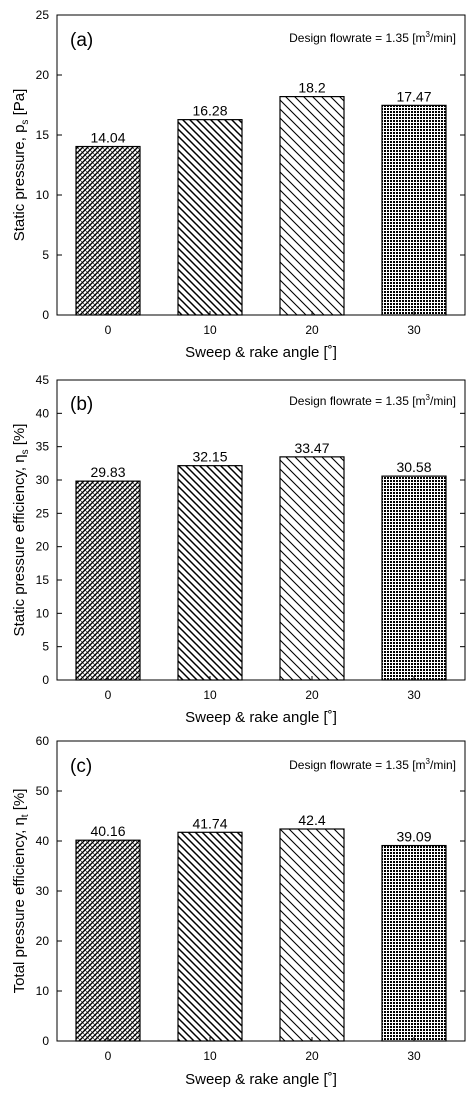 This screenshot has width=472, height=1098. I want to click on bar-value-label: 41.74, so click(209, 823).